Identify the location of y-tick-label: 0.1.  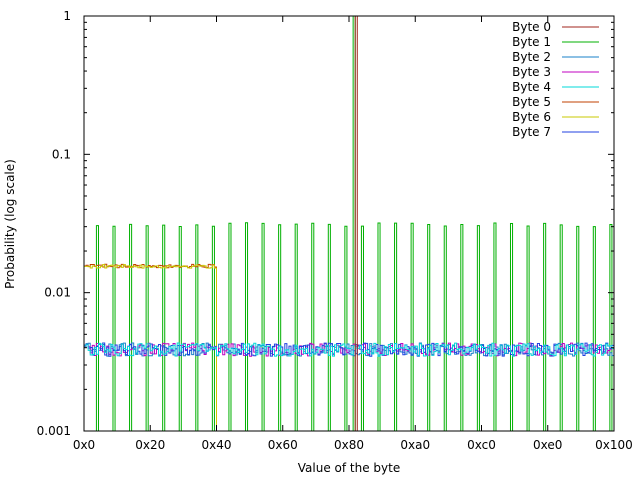
(61, 154).